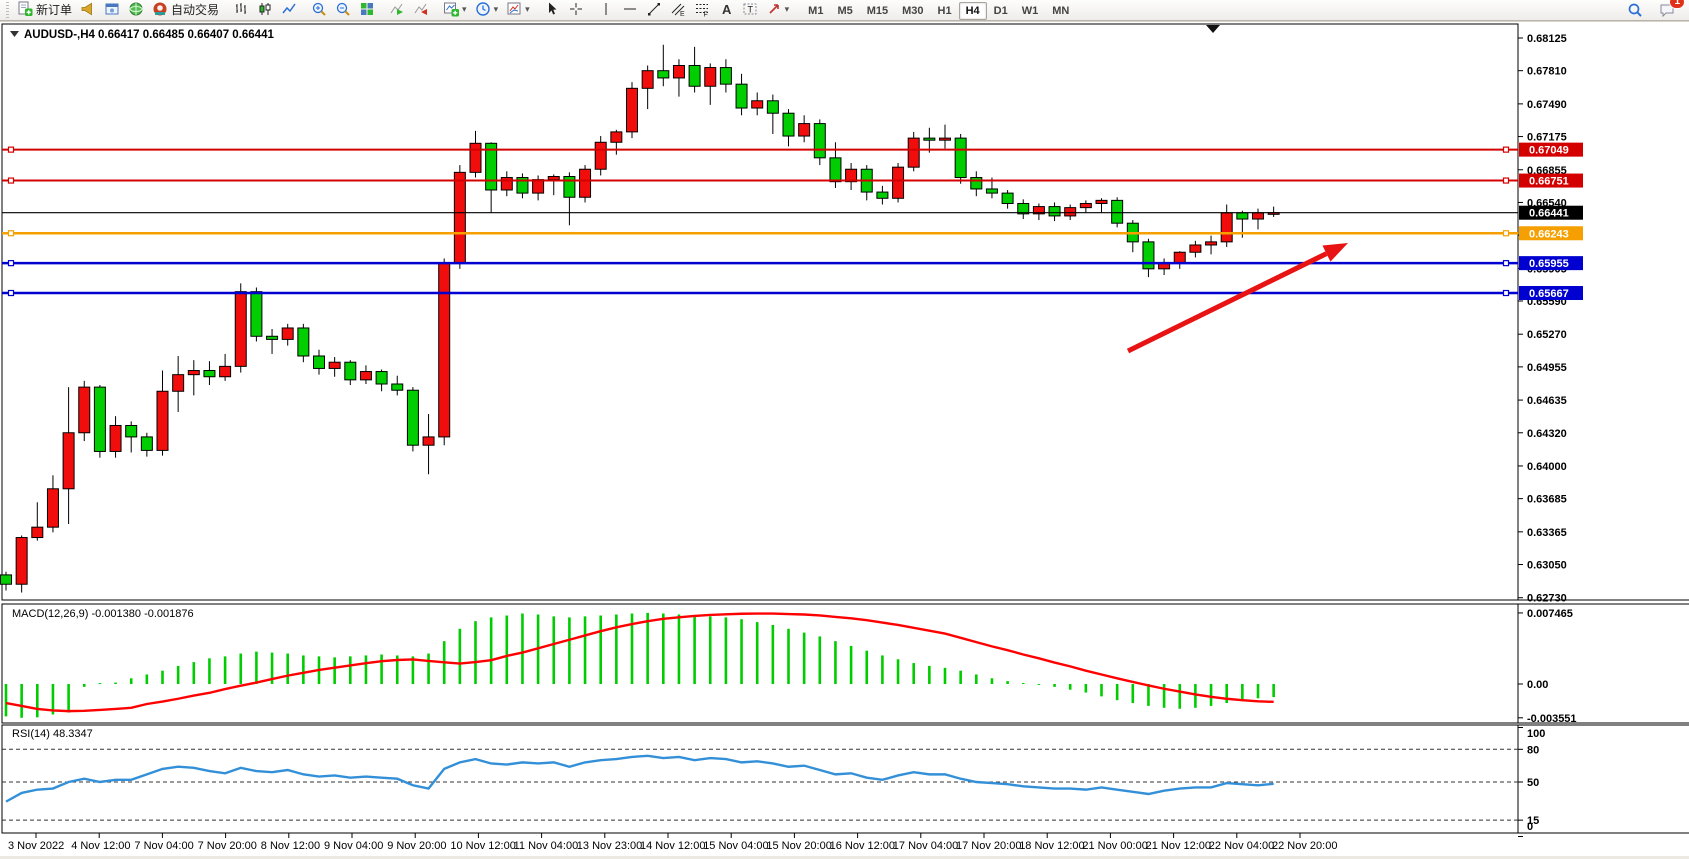  Describe the element at coordinates (1213, 29) in the screenshot. I see `chart-shift-marker` at that location.